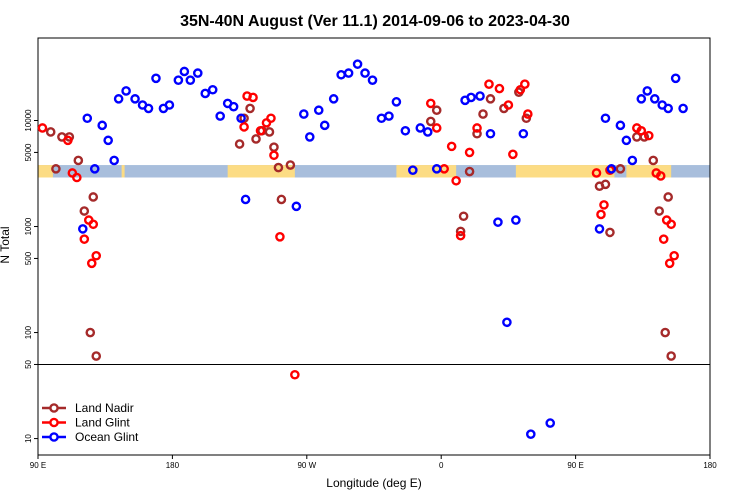 The width and height of the screenshot is (750, 500). I want to click on y-axis-label: N Total, so click(6, 244).